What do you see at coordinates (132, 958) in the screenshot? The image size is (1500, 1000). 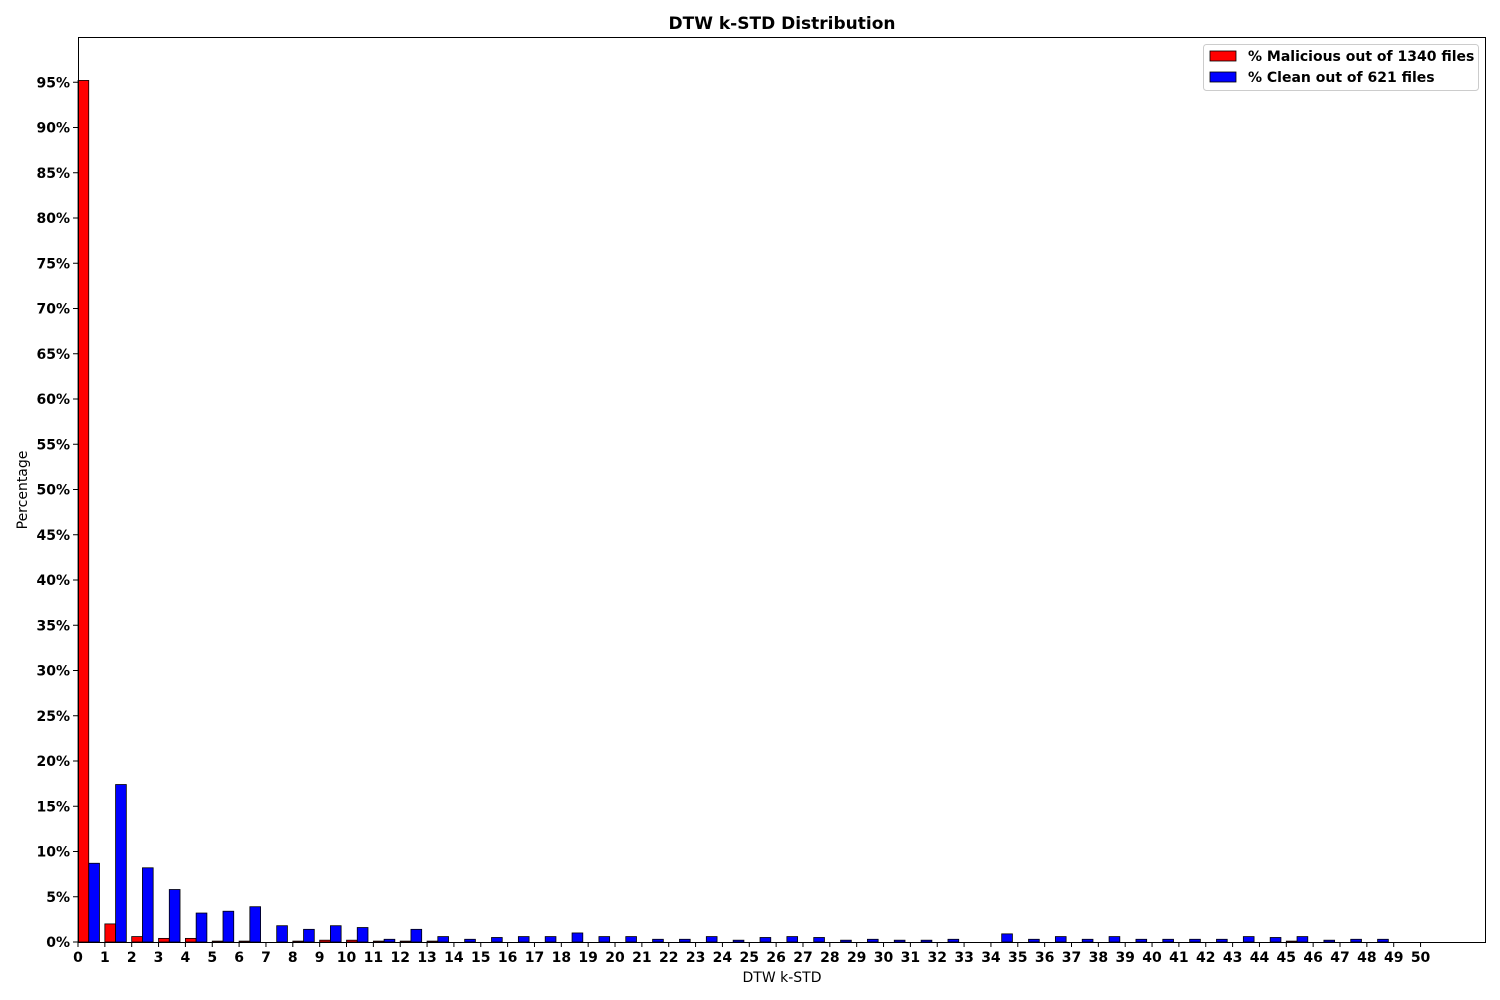 I see `x-tick-label-2: 2` at bounding box center [132, 958].